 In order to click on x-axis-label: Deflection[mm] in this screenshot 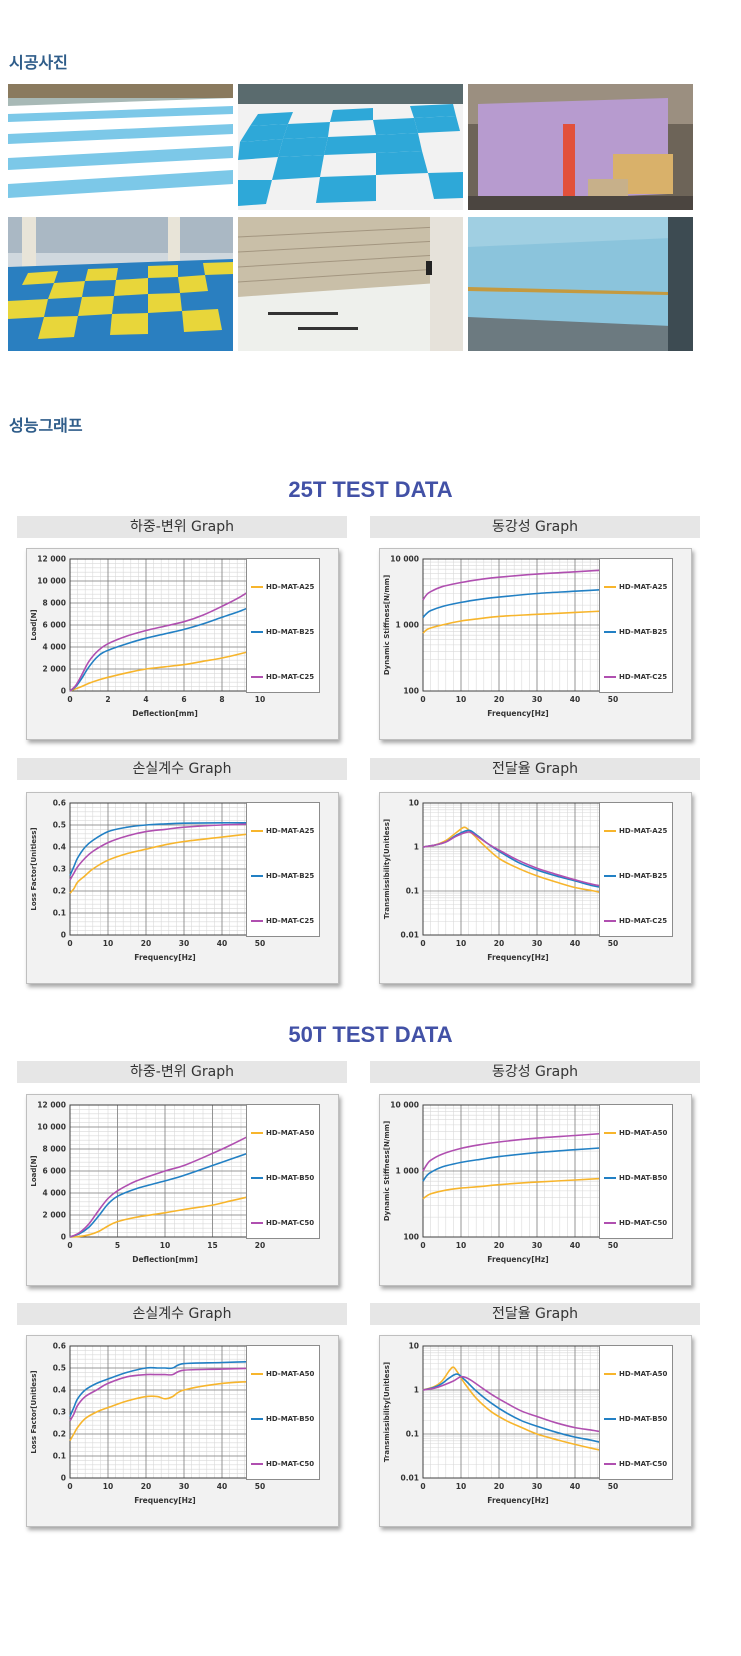, I will do `click(165, 1259)`.